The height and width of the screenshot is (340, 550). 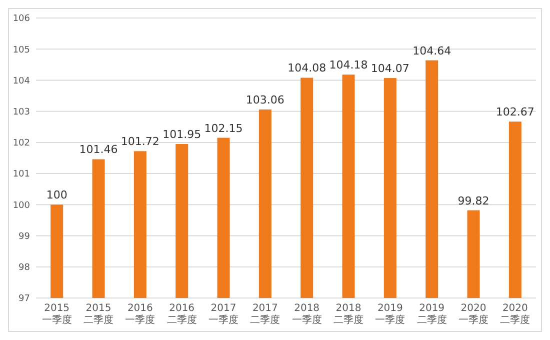 I want to click on x-tick-label: 2016一季度, so click(x=140, y=314).